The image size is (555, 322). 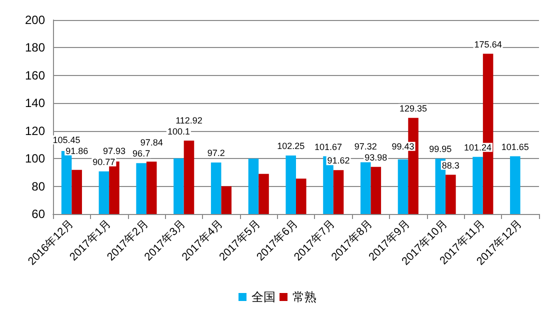 What do you see at coordinates (35, 103) in the screenshot?
I see `y-tick-label: 140` at bounding box center [35, 103].